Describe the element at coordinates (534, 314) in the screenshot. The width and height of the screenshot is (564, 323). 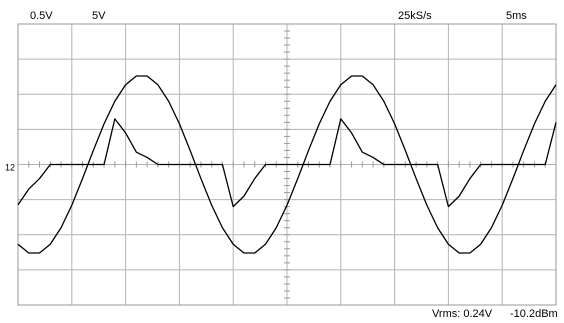
I see `dbm-readout: -10.2dBm` at that location.